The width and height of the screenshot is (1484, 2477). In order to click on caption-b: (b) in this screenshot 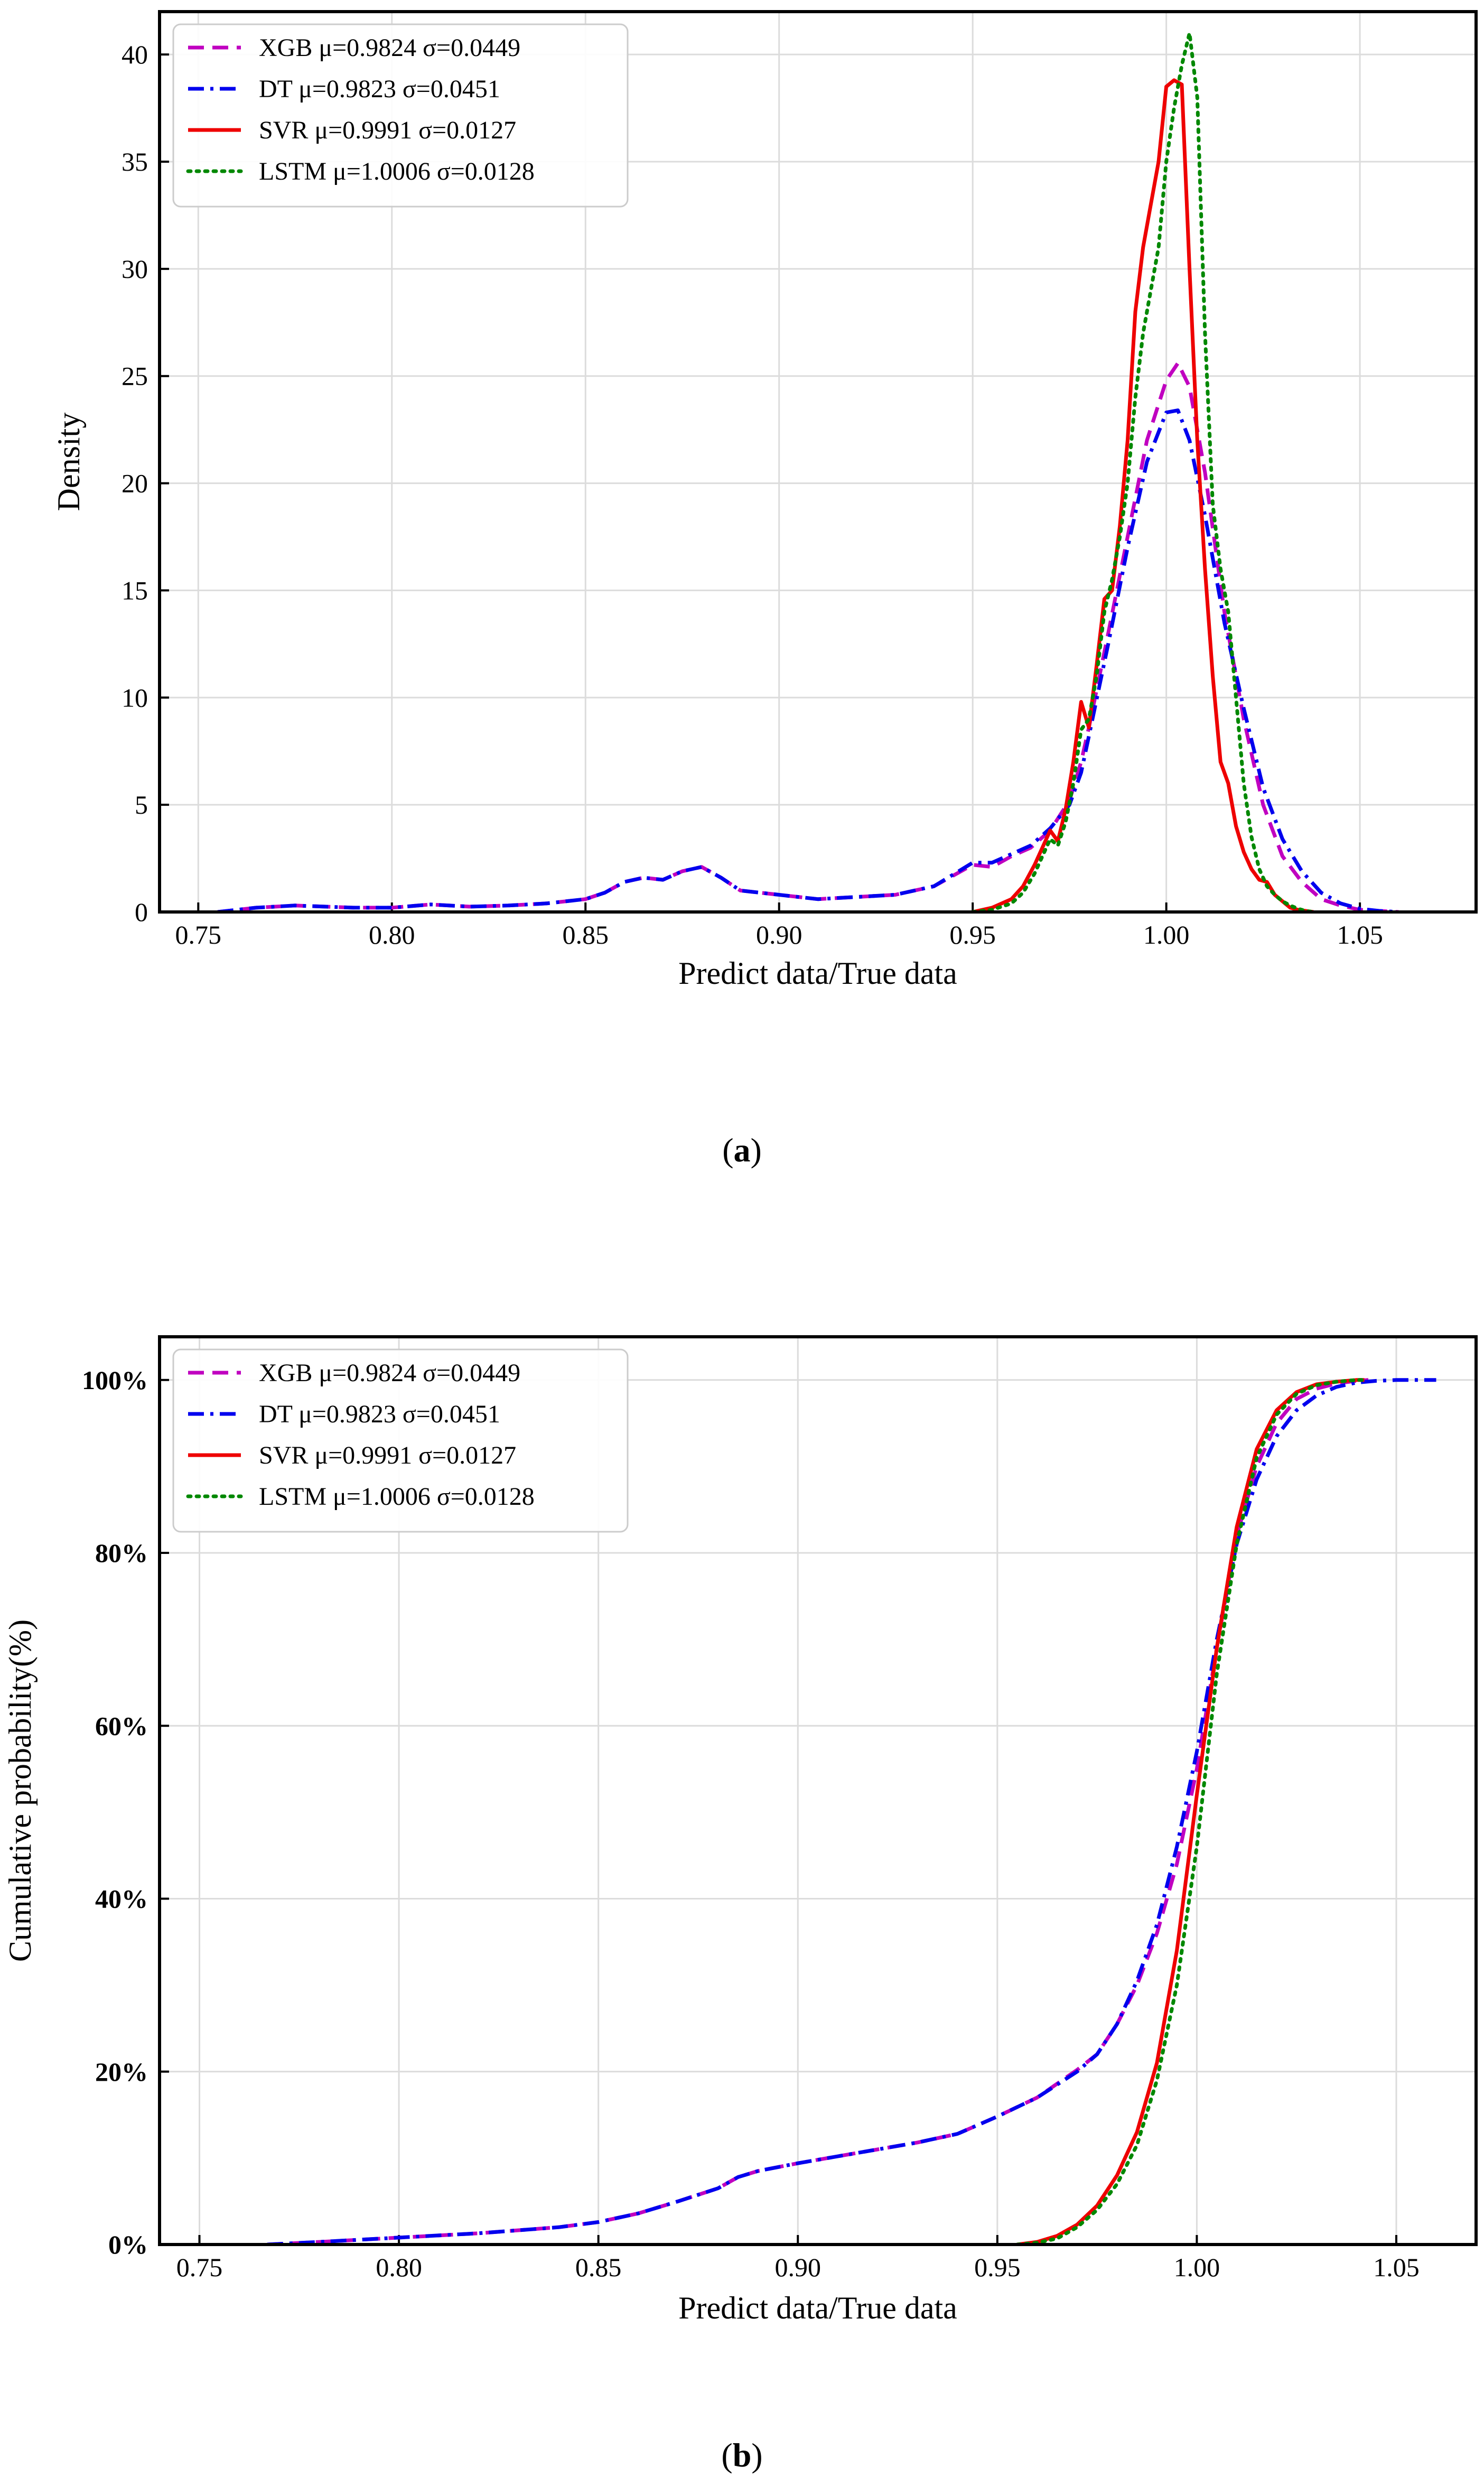, I will do `click(742, 2455)`.